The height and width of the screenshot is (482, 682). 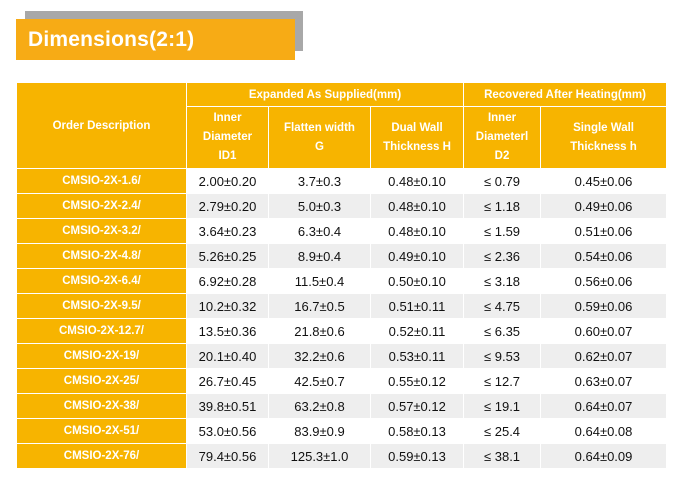 I want to click on title-banner: Dimensions(2:1), so click(x=155, y=39).